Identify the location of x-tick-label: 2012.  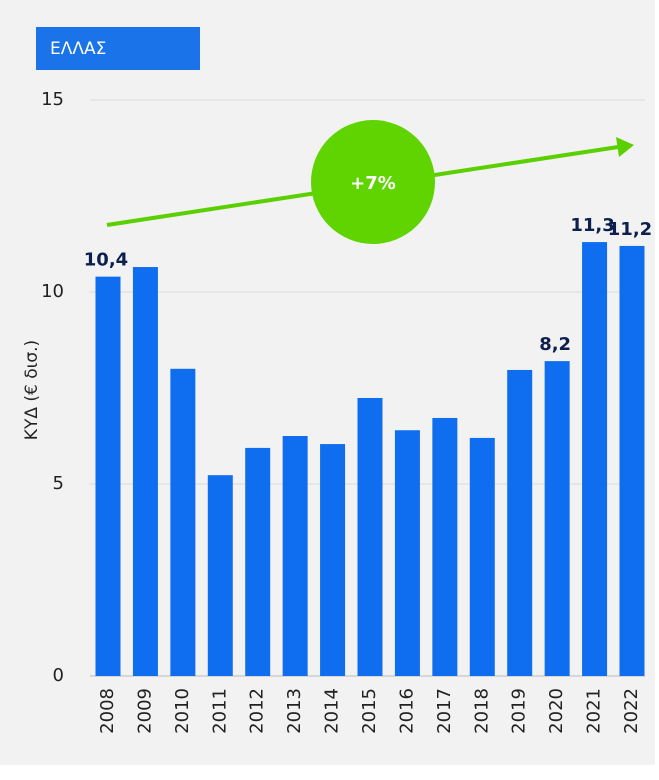
(257, 711).